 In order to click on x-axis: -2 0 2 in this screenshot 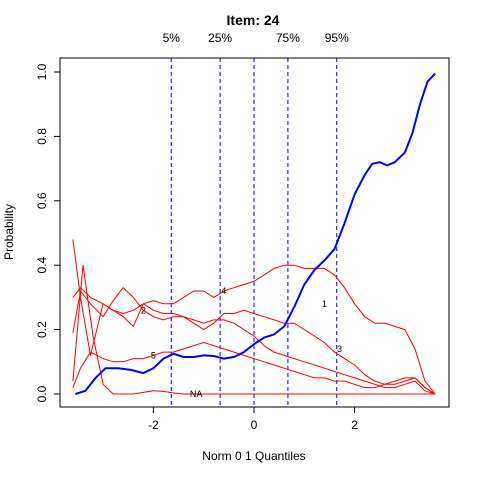, I will do `click(253, 419)`.